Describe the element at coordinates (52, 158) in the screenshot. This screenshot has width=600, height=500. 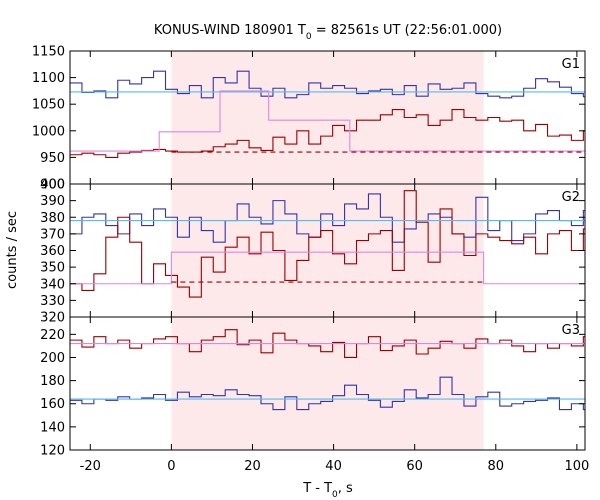
I see `y-tick-label: 950` at that location.